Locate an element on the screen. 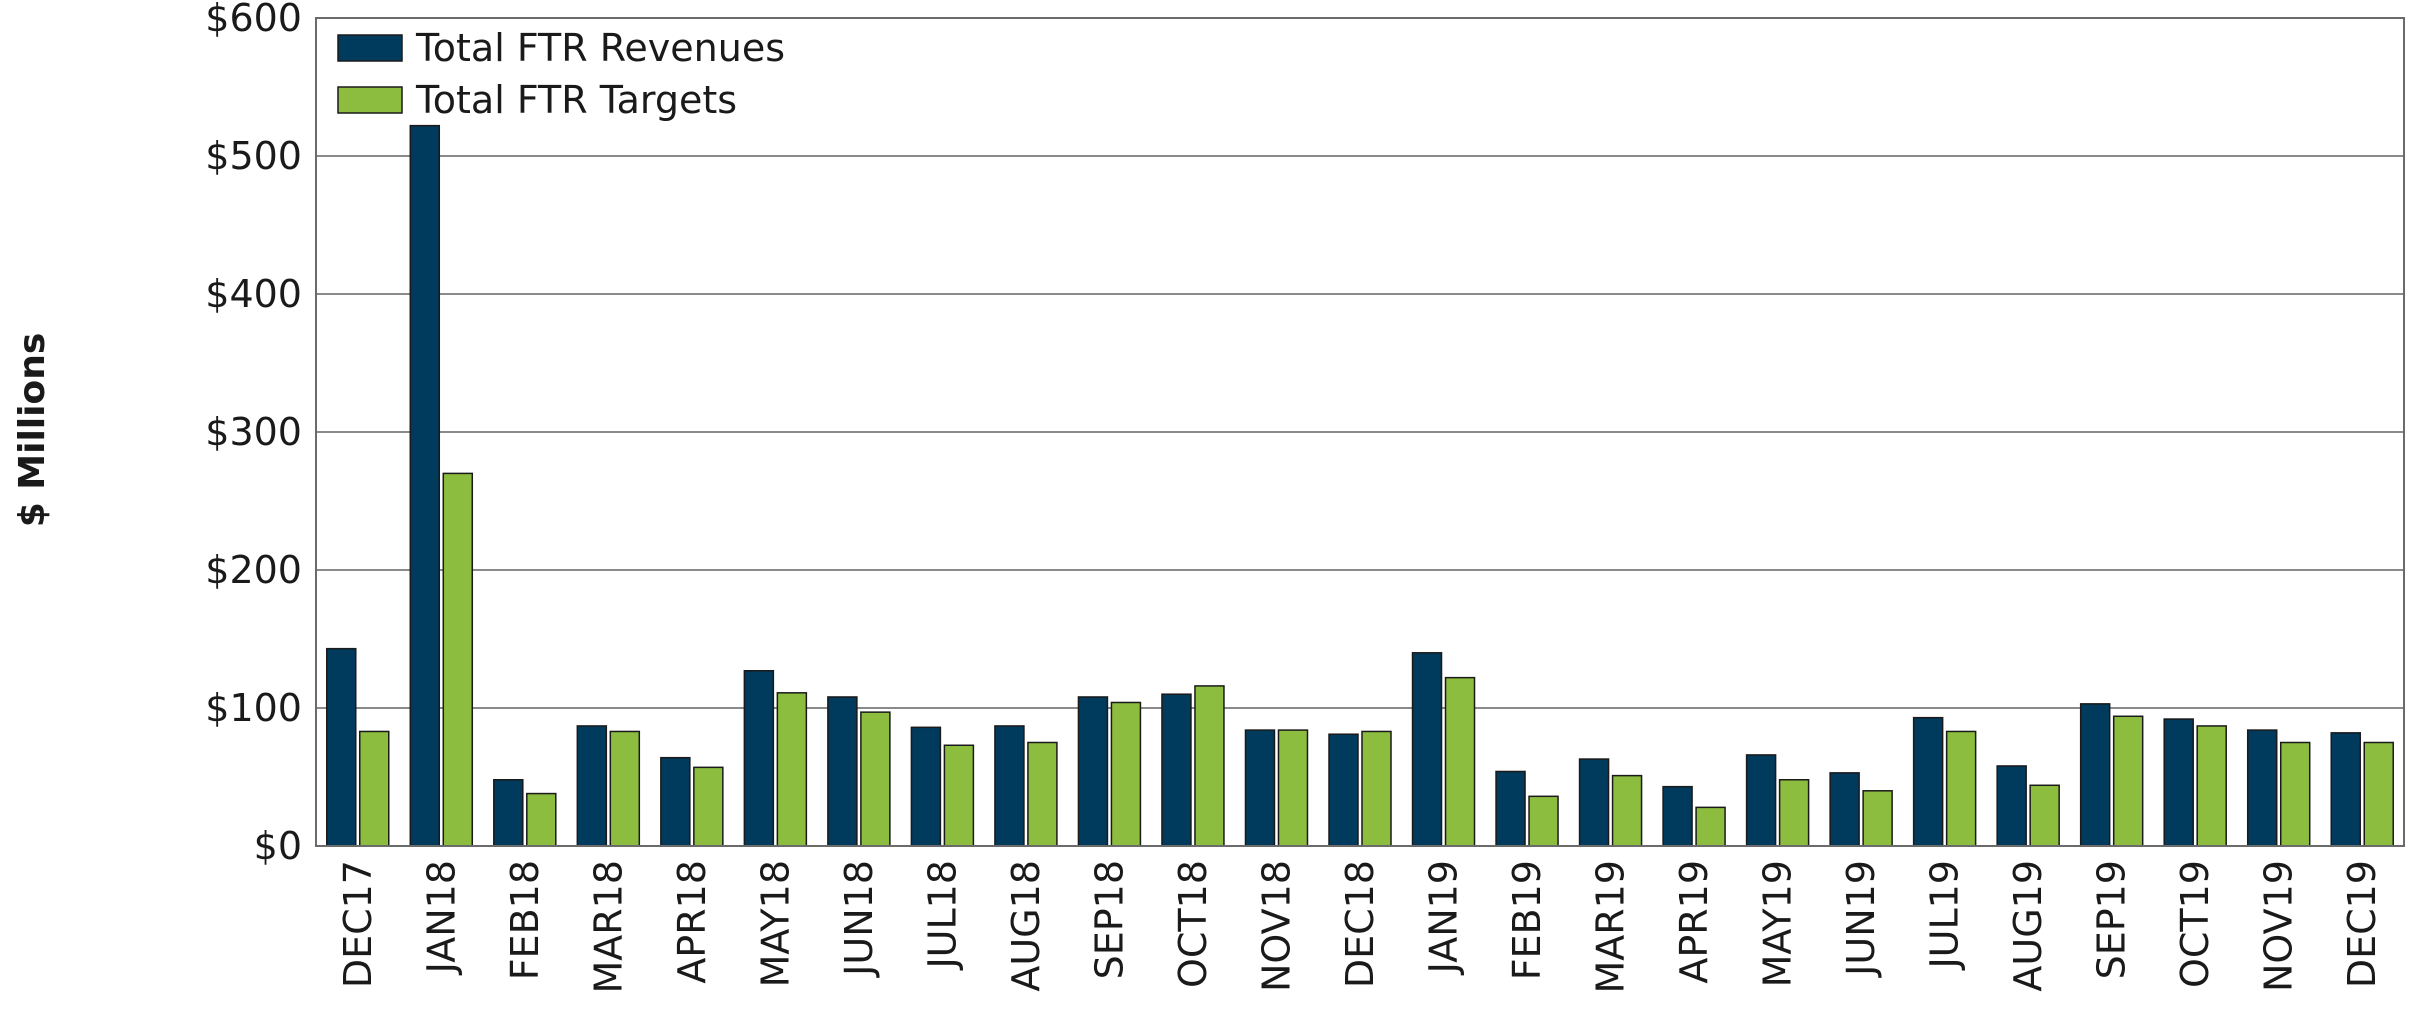  y-tick-label: $200 is located at coordinates (253, 570).